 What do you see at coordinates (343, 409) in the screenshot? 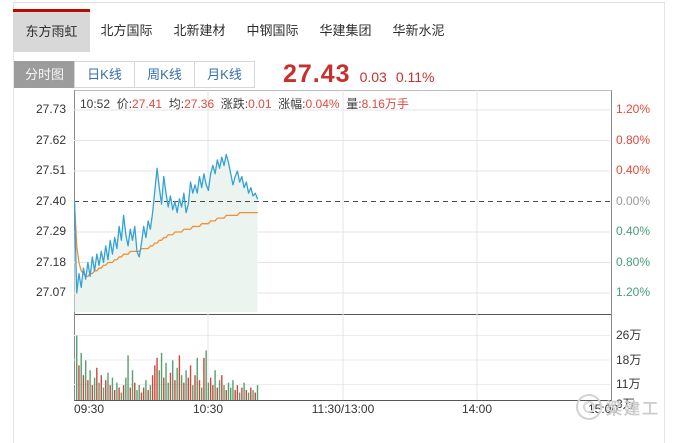
I see `x-tick-1130-1300: 11:30/13:00` at bounding box center [343, 409].